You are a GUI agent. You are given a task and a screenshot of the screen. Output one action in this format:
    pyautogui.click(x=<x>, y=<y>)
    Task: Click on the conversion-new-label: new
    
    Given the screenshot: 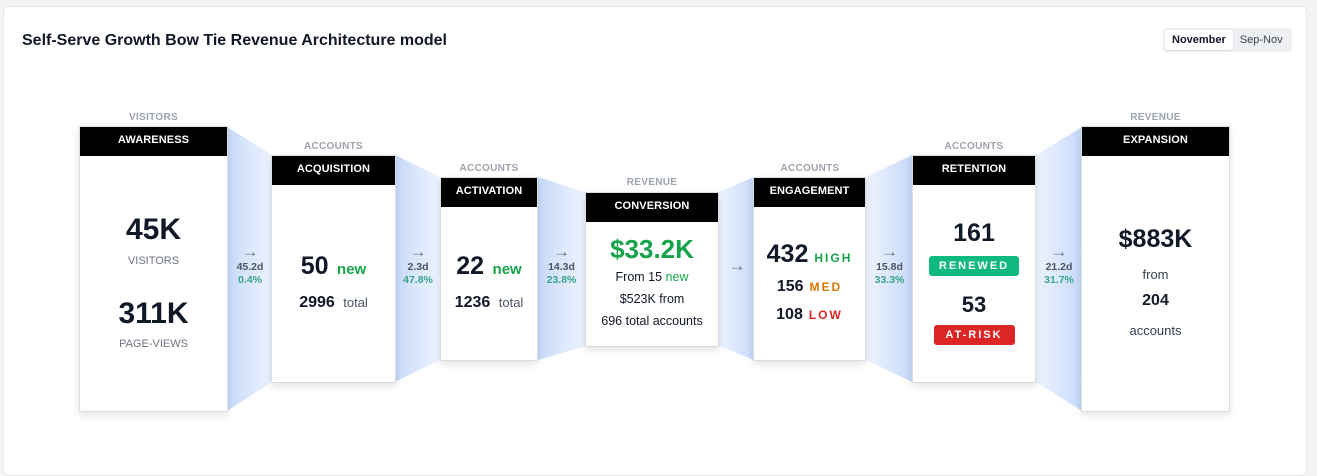 What is the action you would take?
    pyautogui.click(x=677, y=277)
    